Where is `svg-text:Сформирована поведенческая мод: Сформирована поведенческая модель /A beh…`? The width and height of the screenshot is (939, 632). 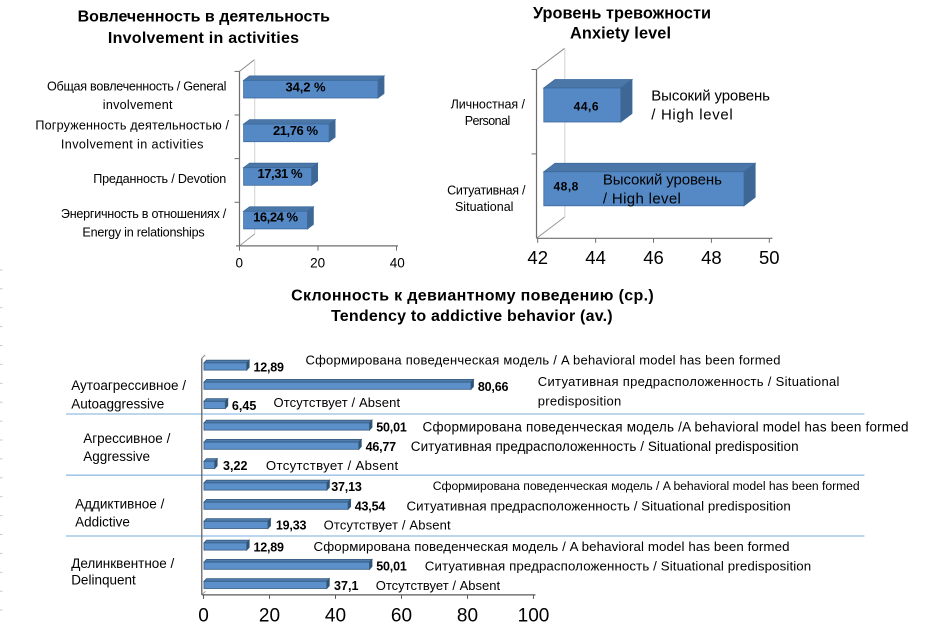 svg-text:Сформирована поведенческая мод: Сформирована поведенческая модель /A beh… is located at coordinates (666, 427).